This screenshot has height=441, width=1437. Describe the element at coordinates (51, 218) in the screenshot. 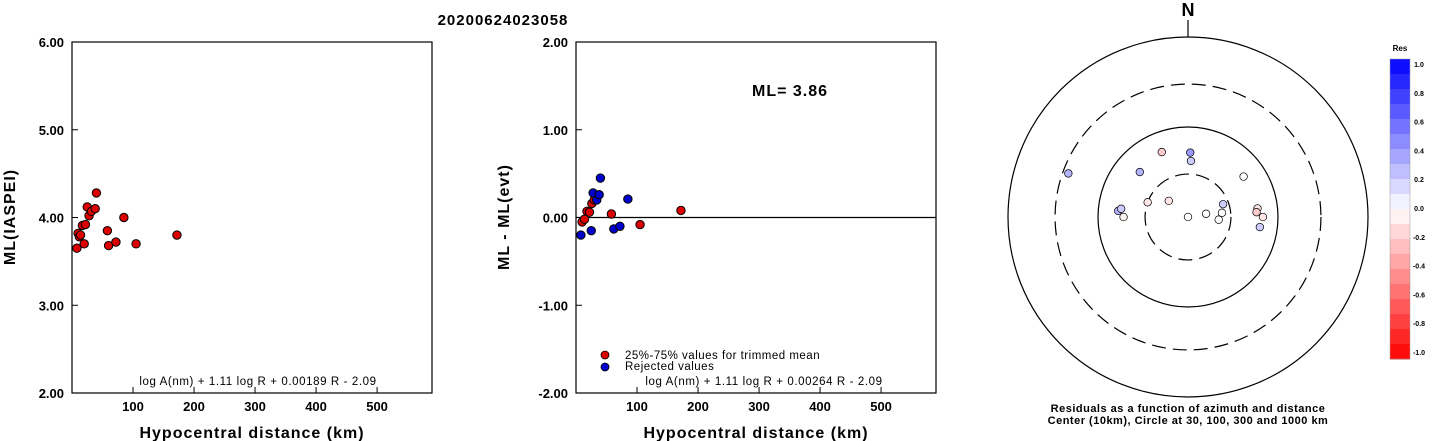

I see `y-tick-label: 4.00` at that location.